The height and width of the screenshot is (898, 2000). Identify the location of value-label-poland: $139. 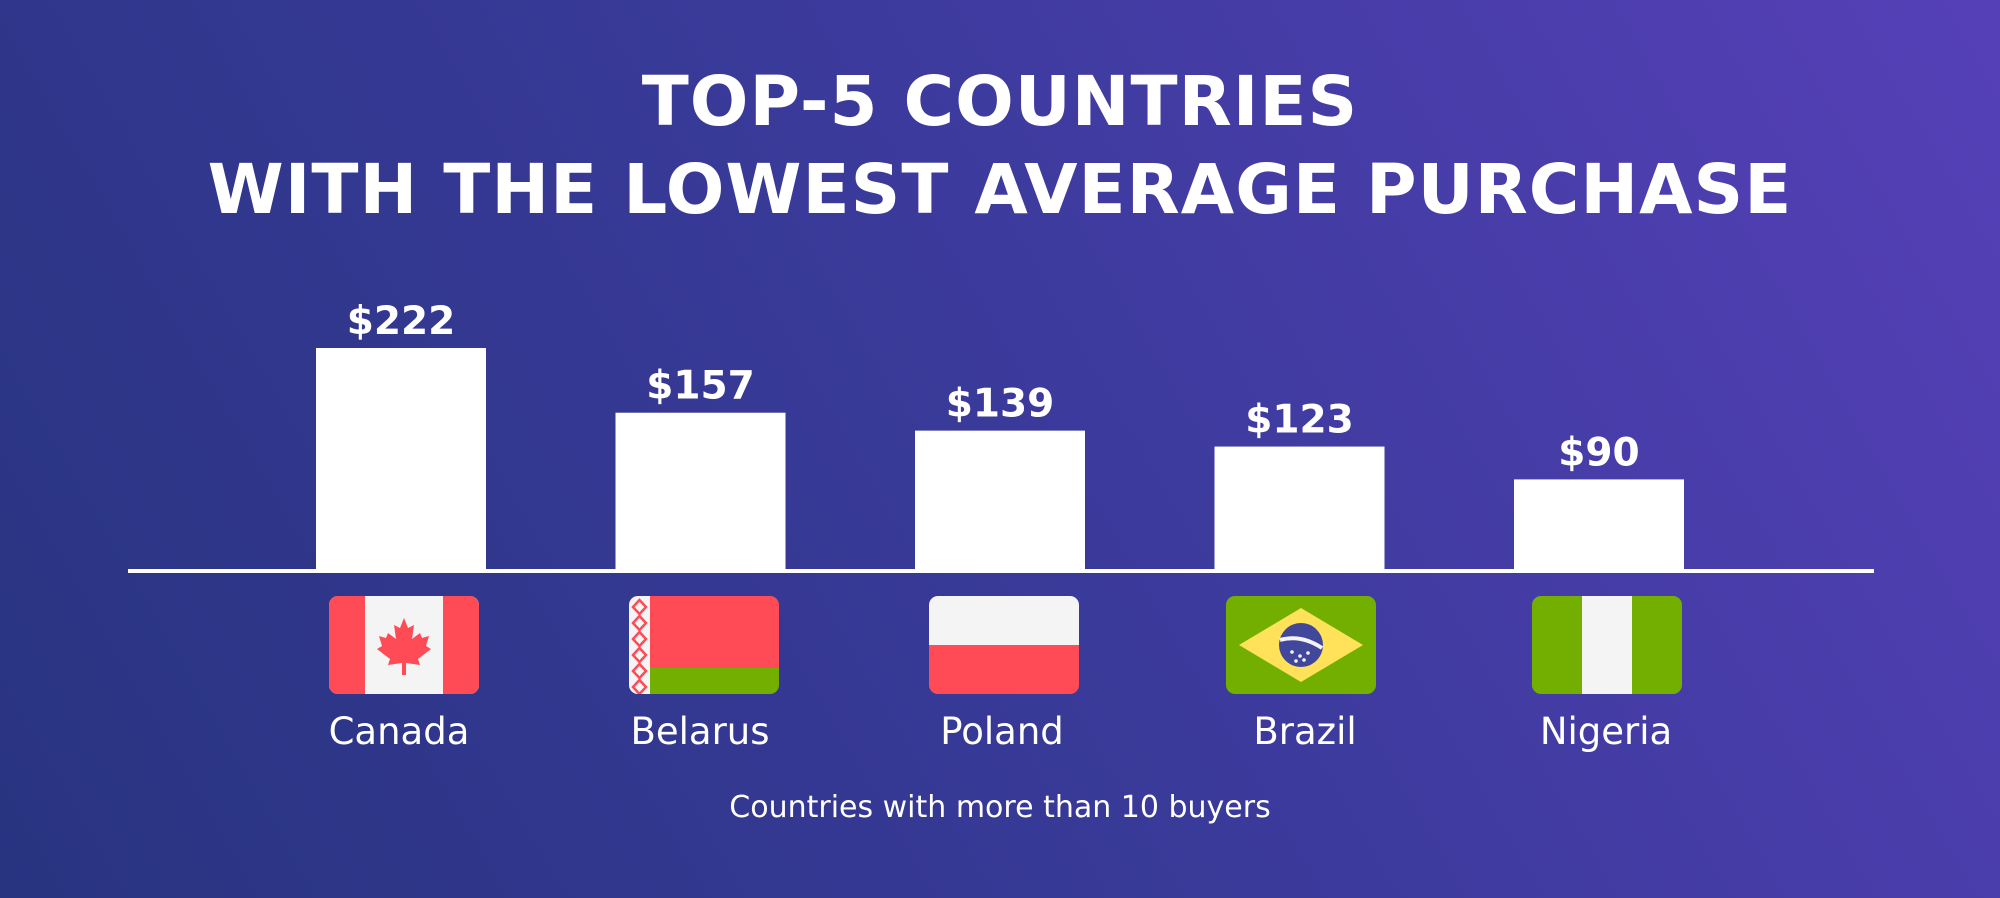
(1000, 404).